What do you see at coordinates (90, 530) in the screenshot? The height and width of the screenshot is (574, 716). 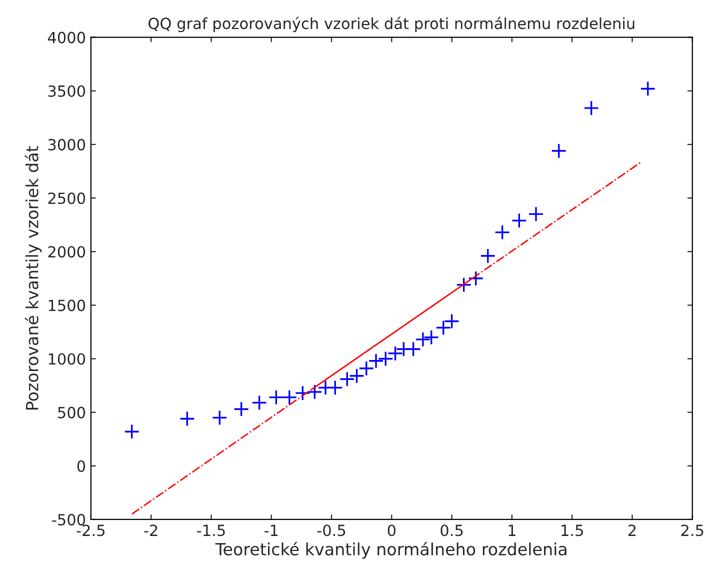 I see `x-tick-label: -2.5` at bounding box center [90, 530].